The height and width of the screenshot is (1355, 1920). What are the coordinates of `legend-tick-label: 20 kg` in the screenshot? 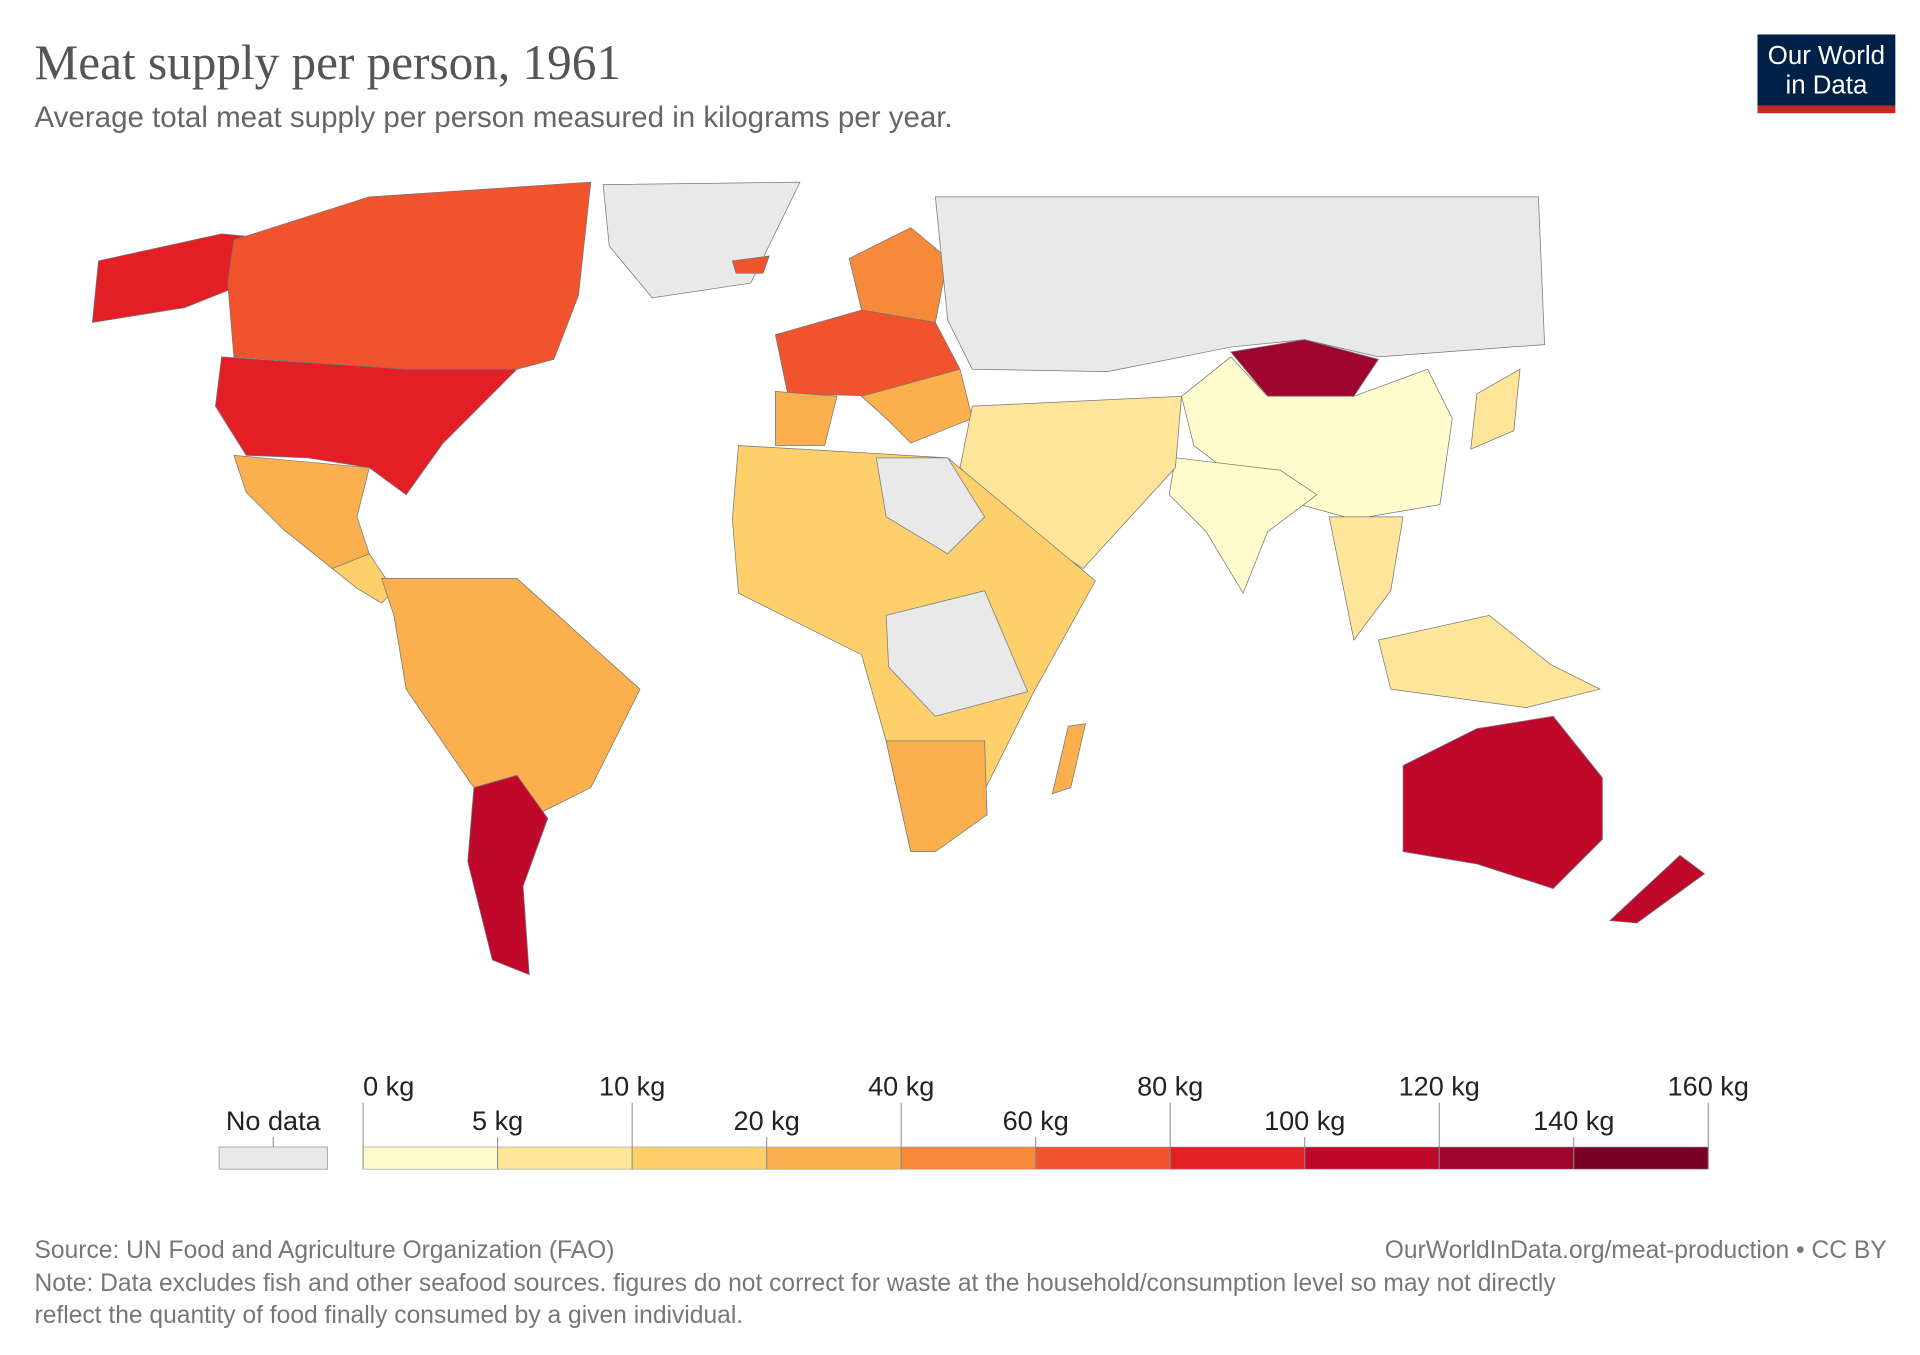 It's located at (767, 1120).